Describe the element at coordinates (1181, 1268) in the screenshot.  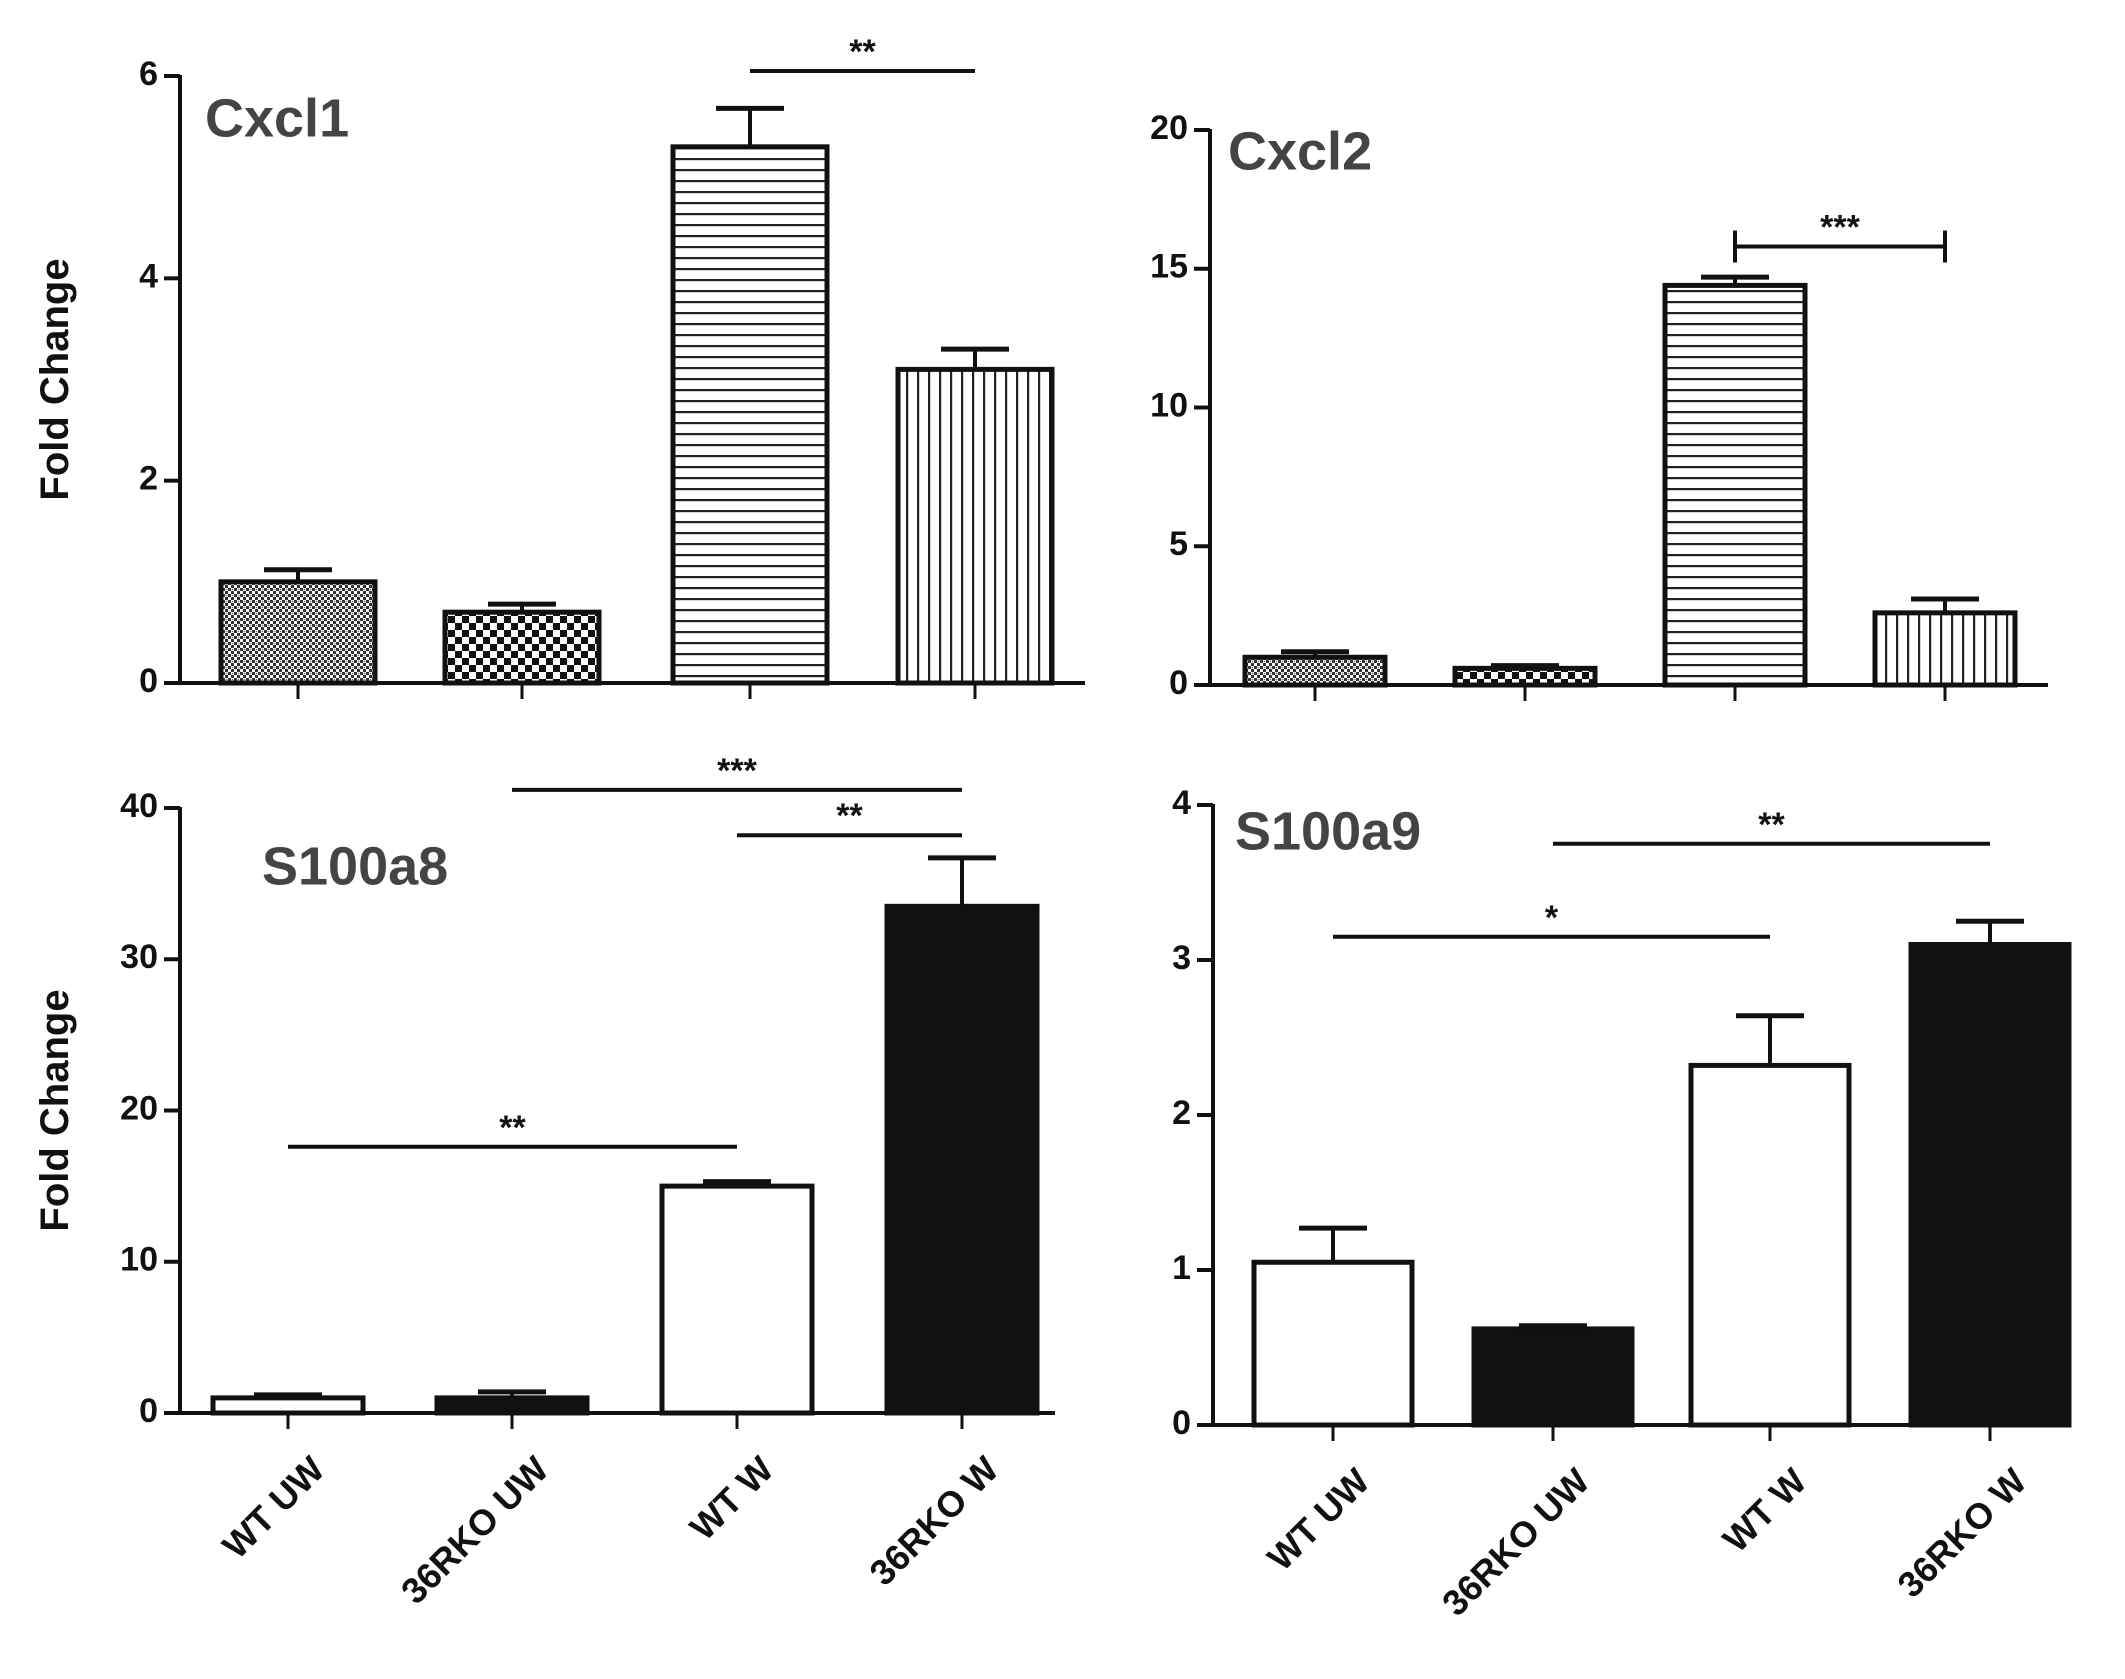
I see `y-tick-label: 1` at that location.